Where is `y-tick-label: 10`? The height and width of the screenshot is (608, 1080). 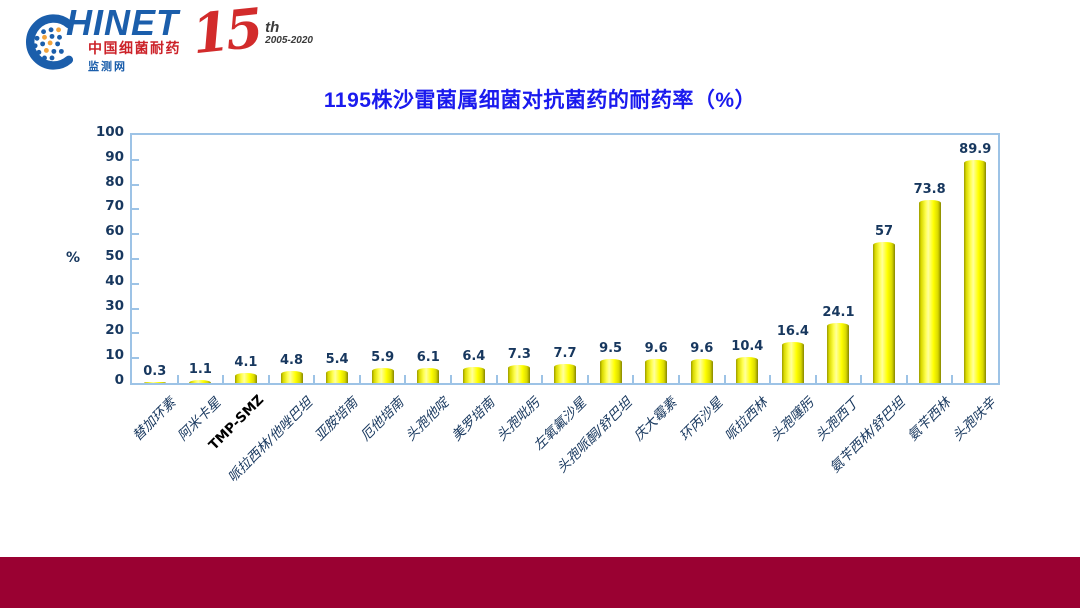
y-tick-label: 10 is located at coordinates (114, 355).